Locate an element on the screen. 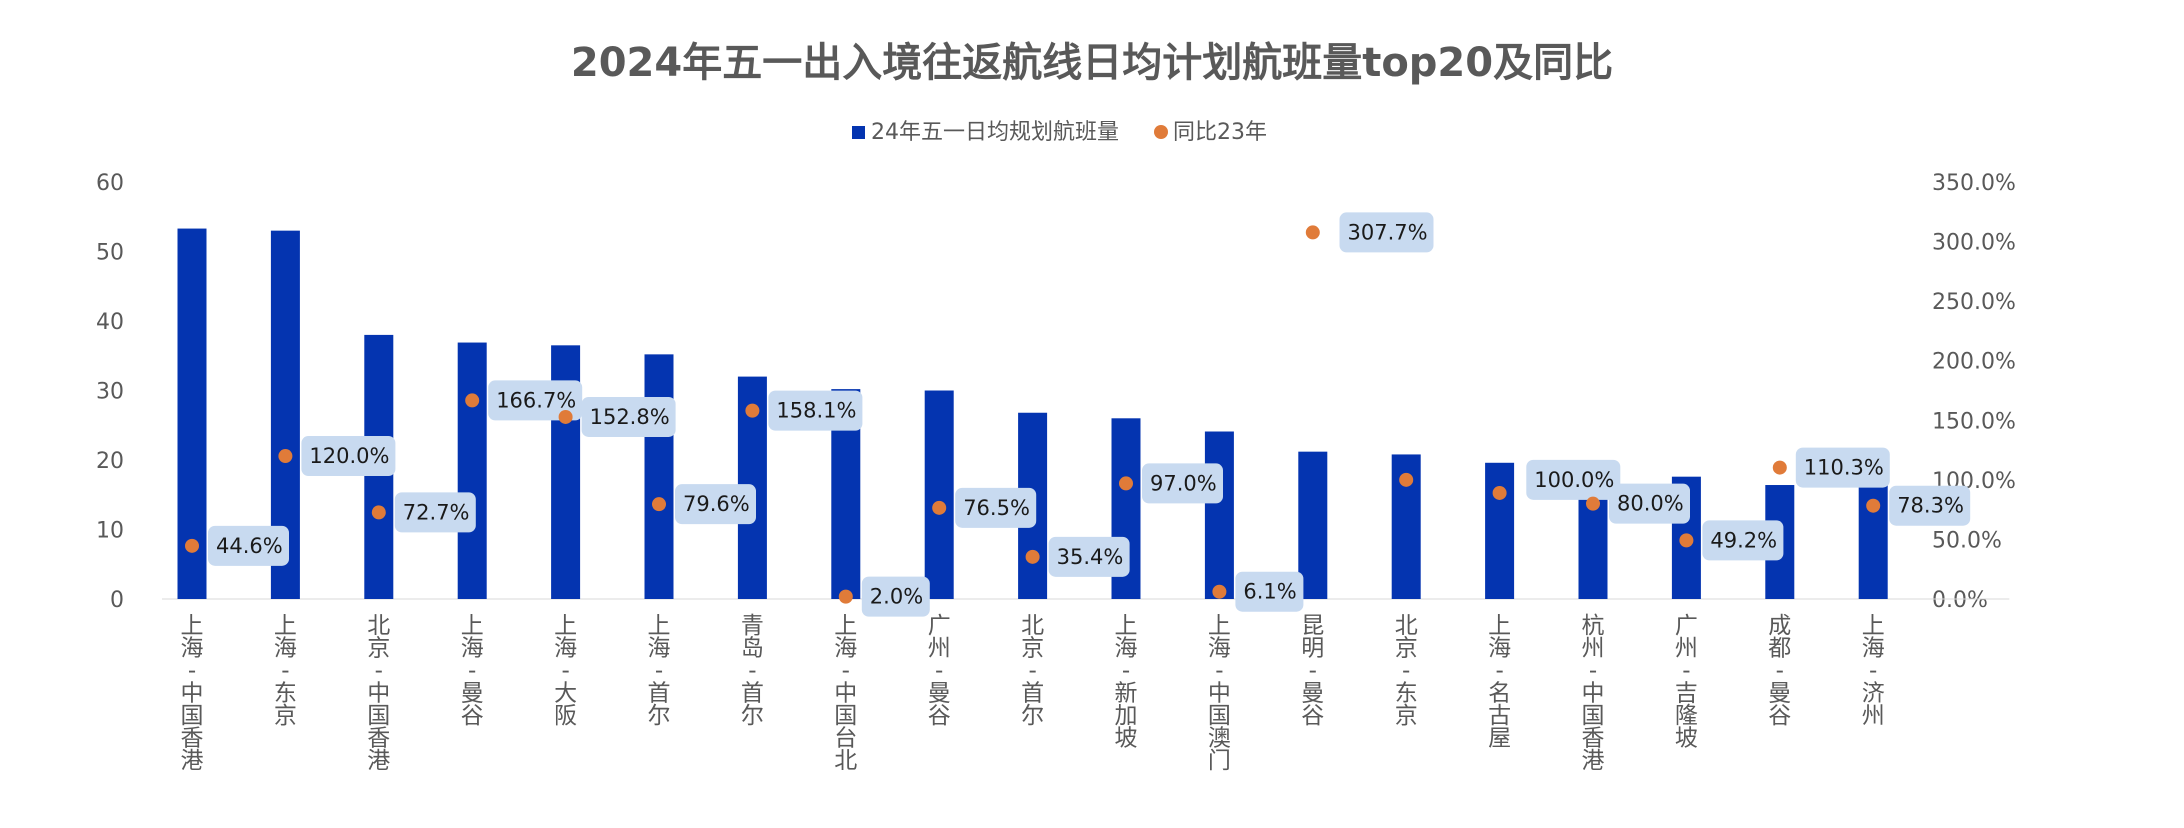  x-axis-category-label: 广州-曼谷 is located at coordinates (939, 671).